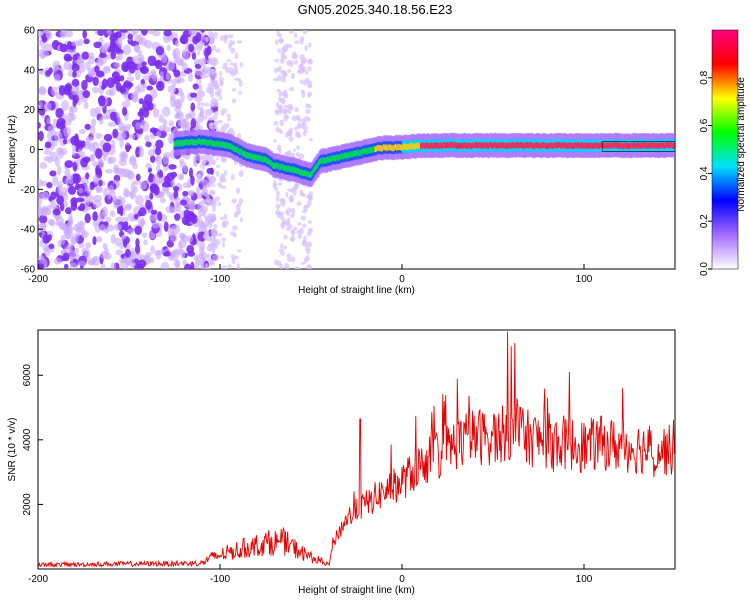 The image size is (750, 600). Describe the element at coordinates (30, 110) in the screenshot. I see `y-tick-label: 20` at that location.